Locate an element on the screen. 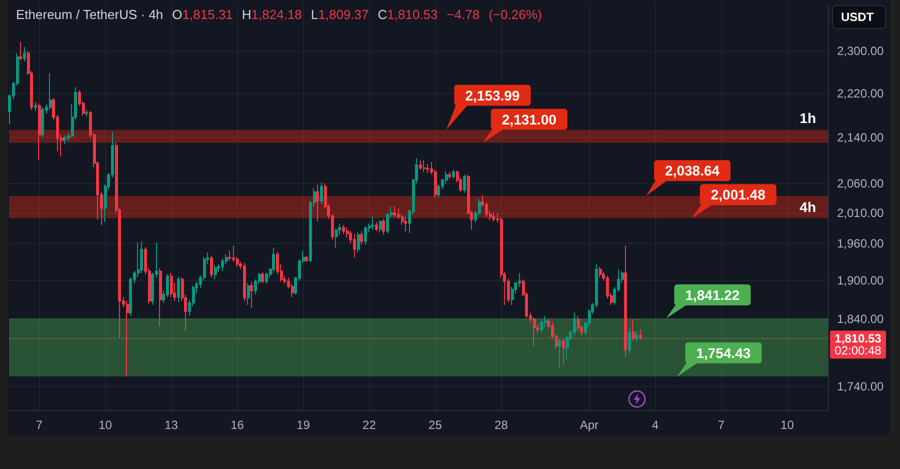  y-tick-label: 1,900.00 is located at coordinates (860, 281).